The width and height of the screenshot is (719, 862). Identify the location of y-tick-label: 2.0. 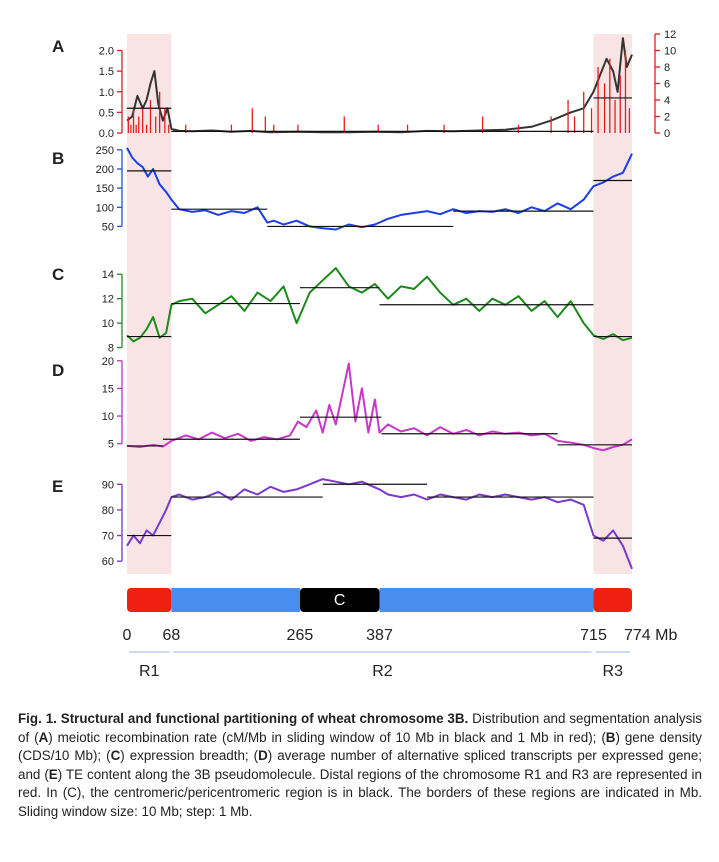
(106, 52).